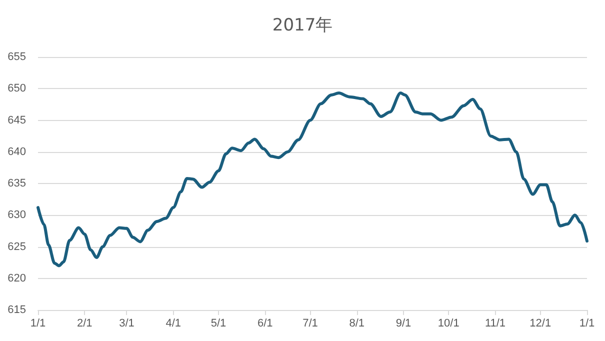 The height and width of the screenshot is (341, 605). Describe the element at coordinates (84, 324) in the screenshot. I see `x-tick-label: 2/1` at that location.